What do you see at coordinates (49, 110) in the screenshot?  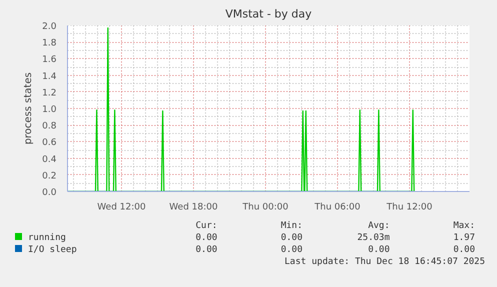 I see `y-tick-label: 1.0` at bounding box center [49, 110].